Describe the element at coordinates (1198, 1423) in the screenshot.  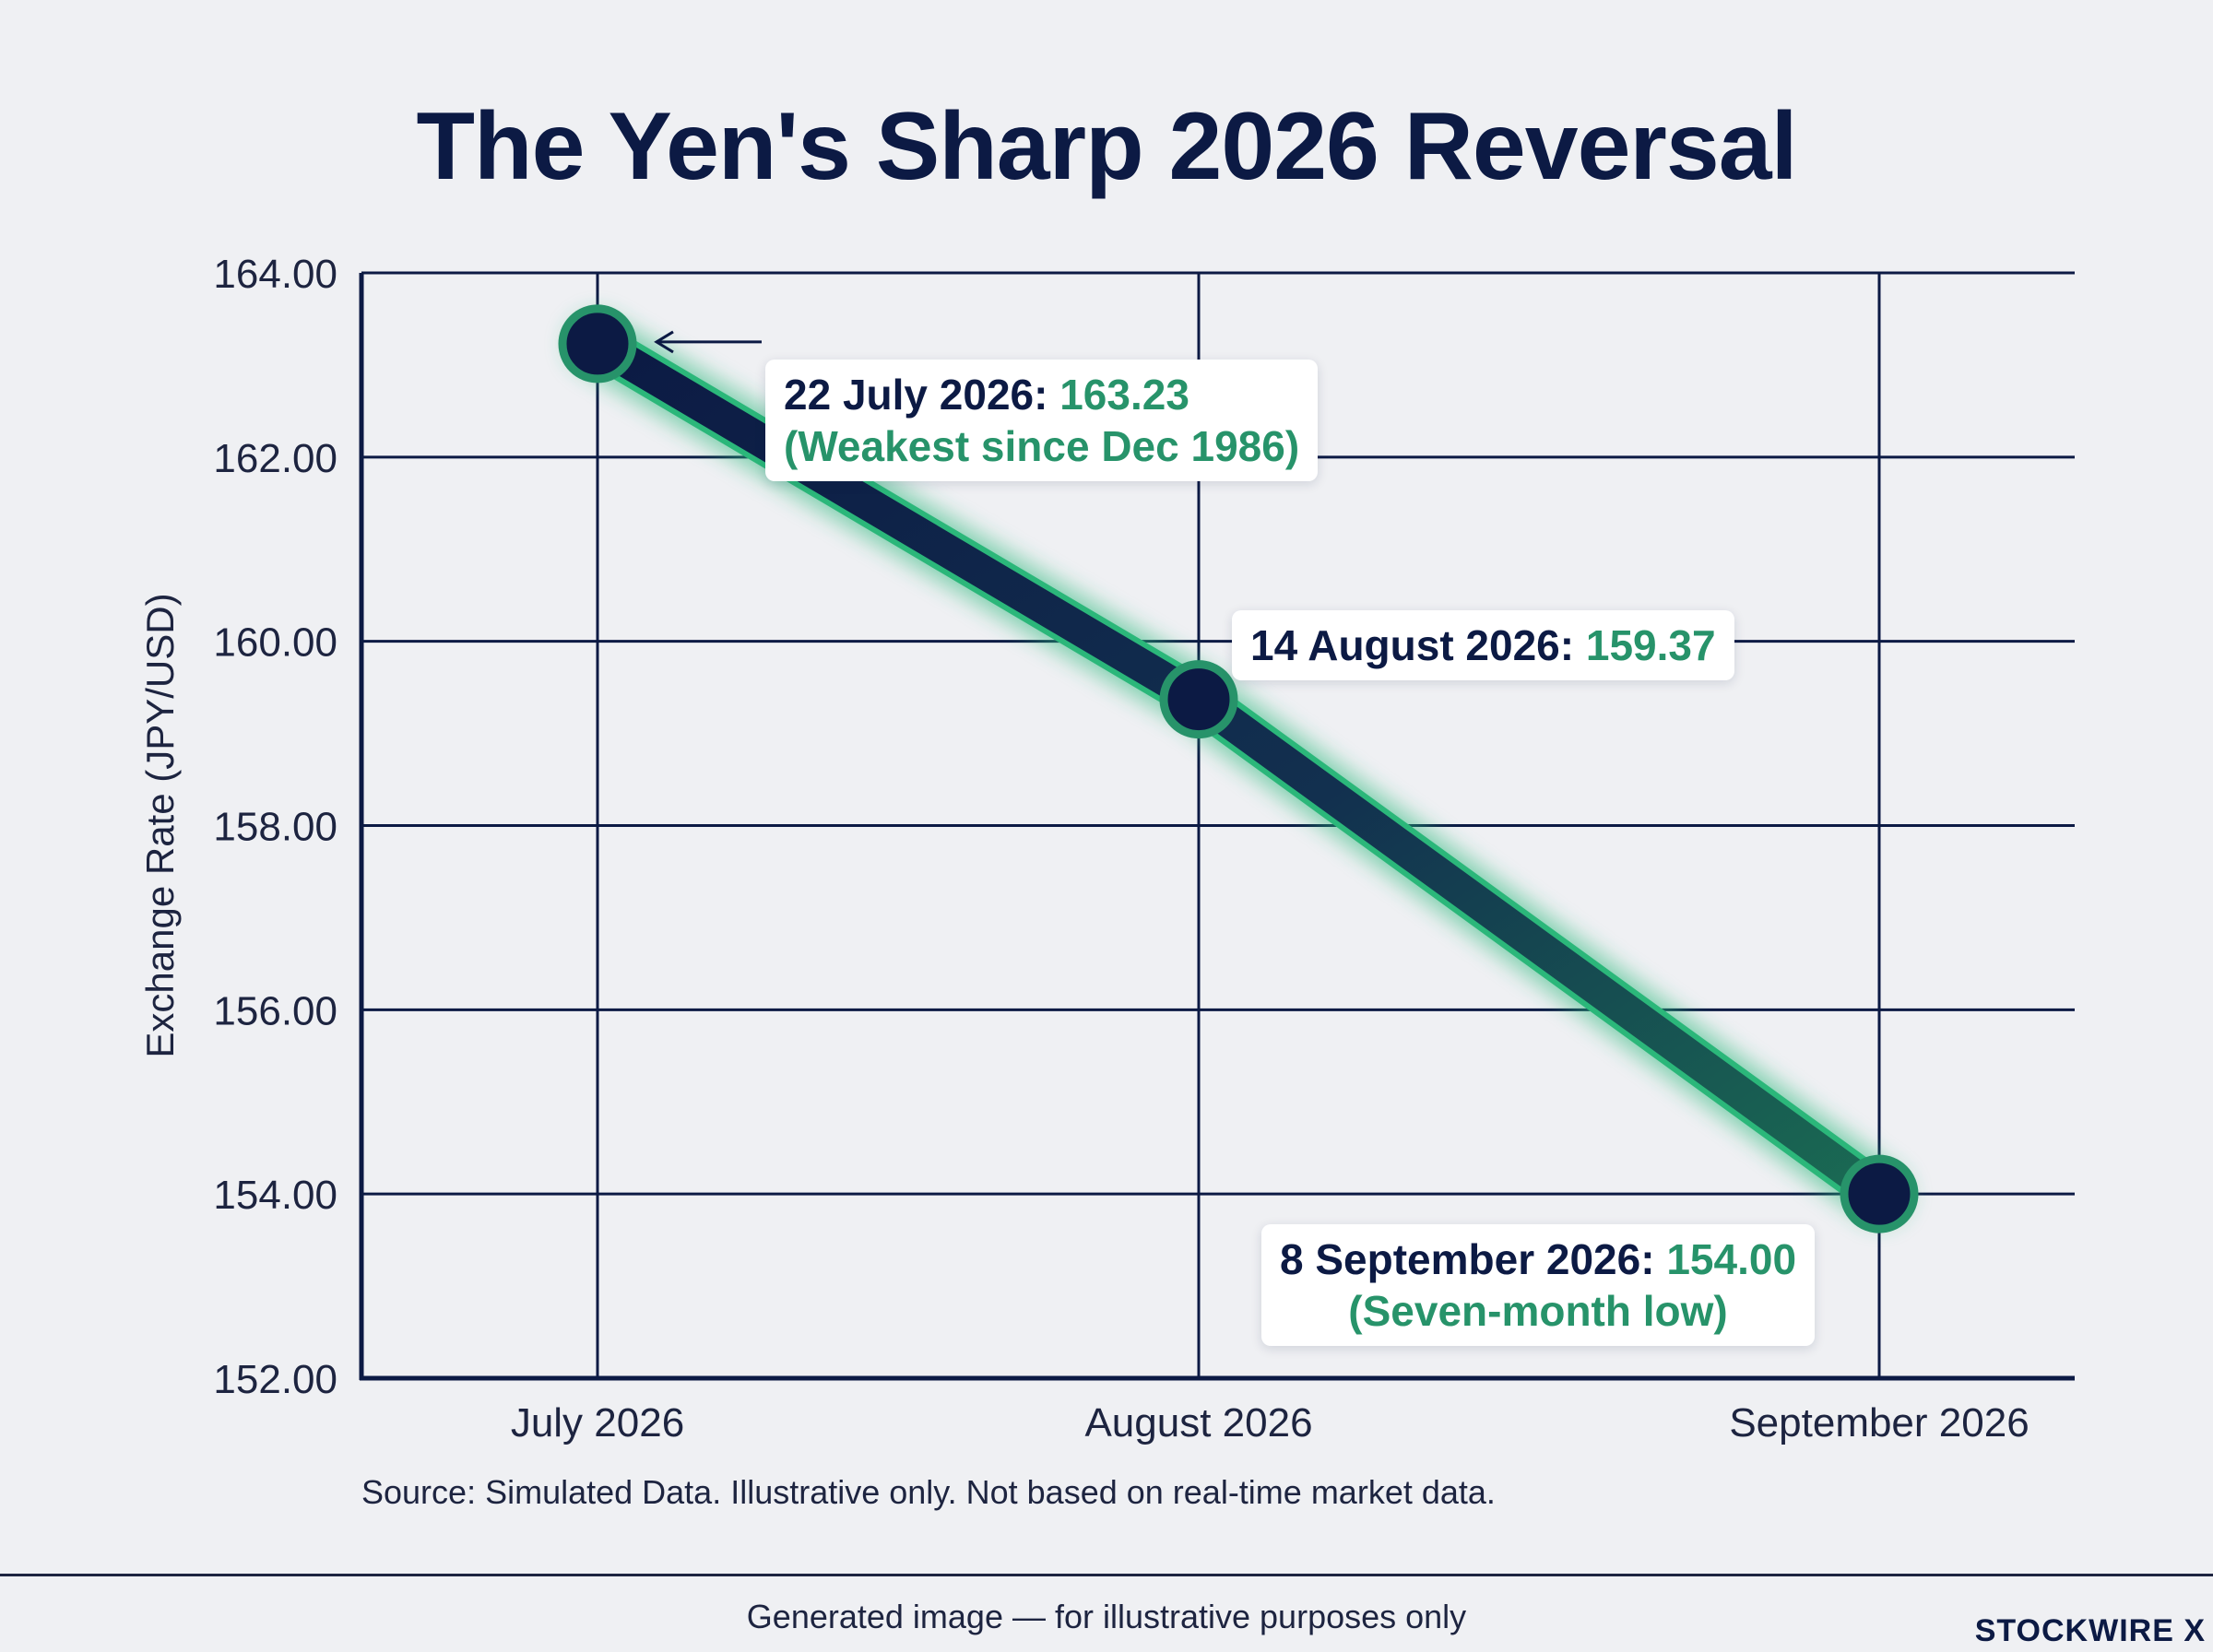
I see `x-tick-label: August 2026` at that location.